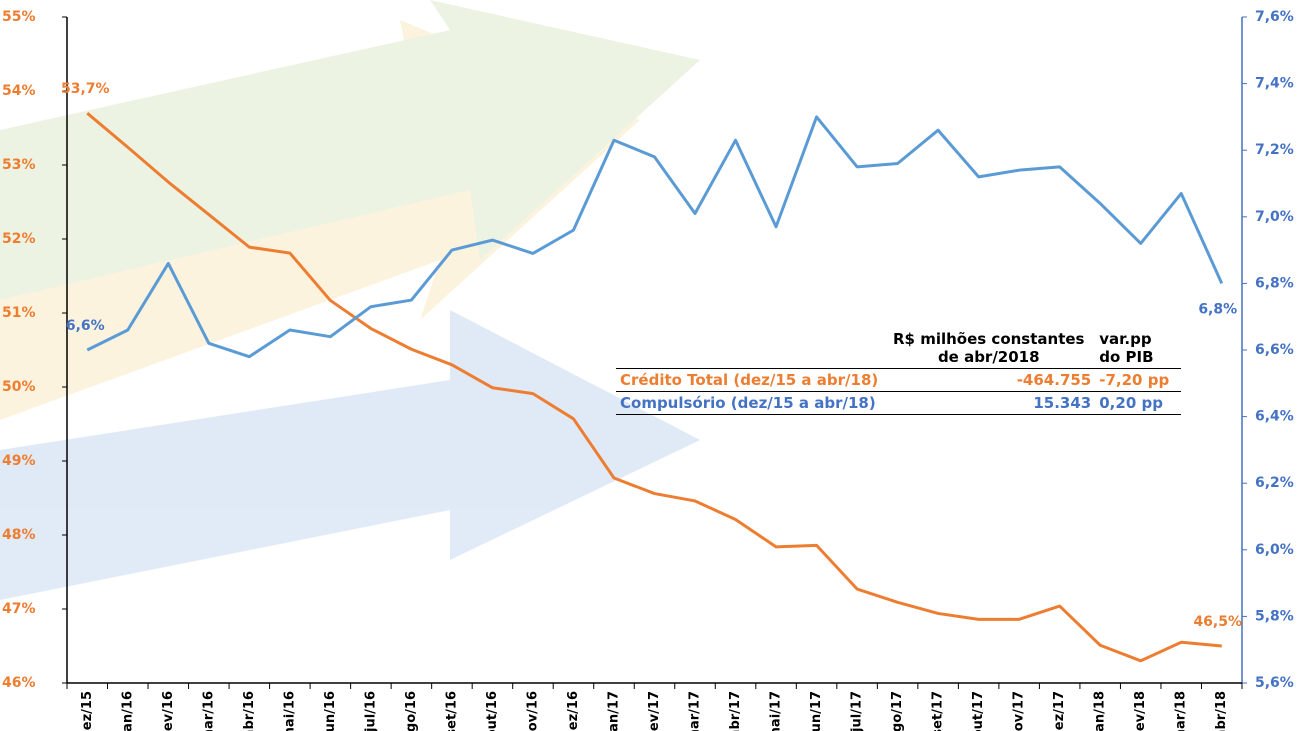 The height and width of the screenshot is (731, 1312). Describe the element at coordinates (330, 711) in the screenshot. I see `x-tick-label: jun/16` at that location.